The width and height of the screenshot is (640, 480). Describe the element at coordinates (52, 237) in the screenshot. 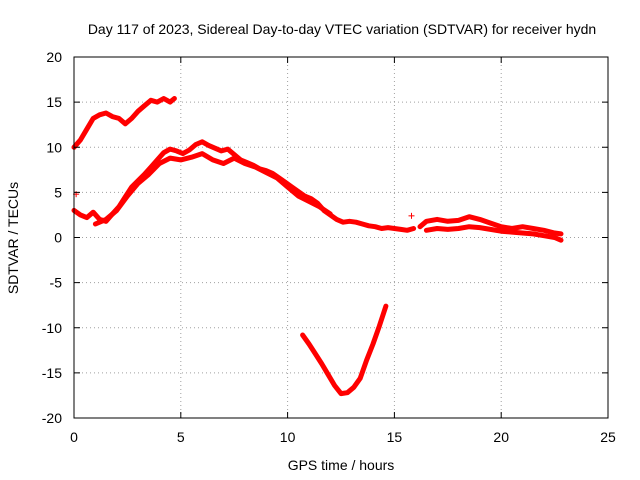

I see `y-tick-labels: -20 -15 -10 -5 0 5 10 15 20` at that location.